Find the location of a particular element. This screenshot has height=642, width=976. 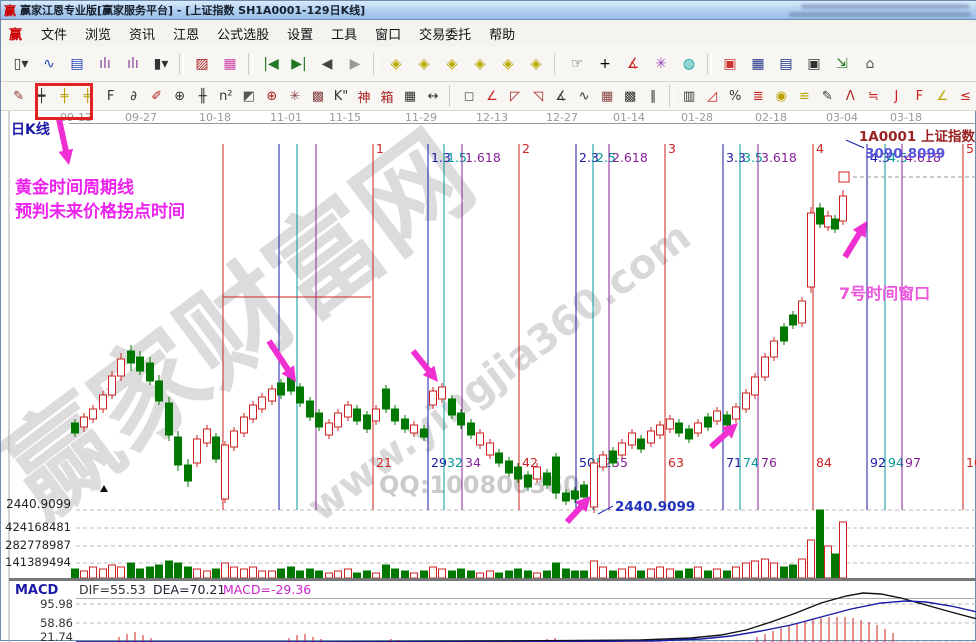

gann-bottom-label: 76 is located at coordinates (769, 462).